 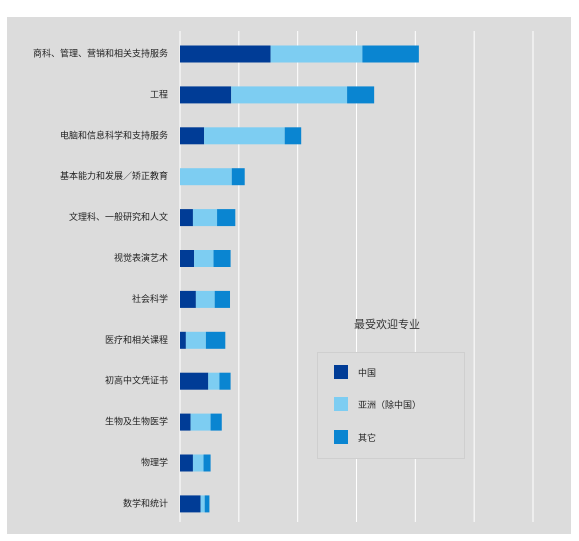 I want to click on legend-label-asia-excl-china: 亚洲（除中国）, so click(x=390, y=405).